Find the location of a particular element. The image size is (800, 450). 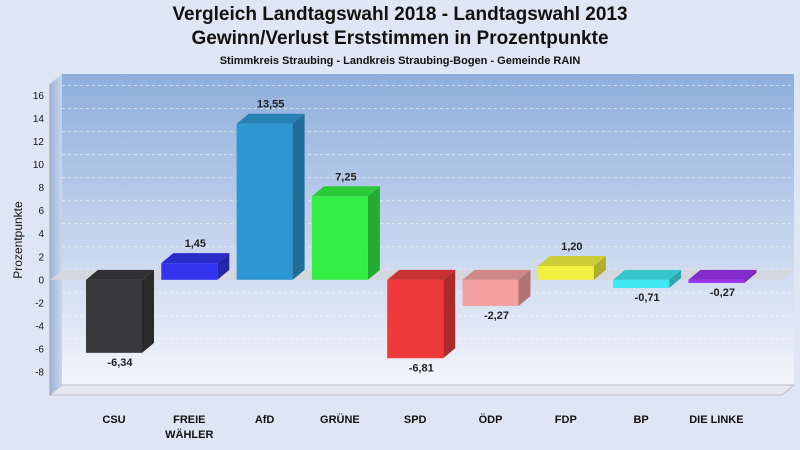

x-tick-label: WÄHLER is located at coordinates (189, 434).